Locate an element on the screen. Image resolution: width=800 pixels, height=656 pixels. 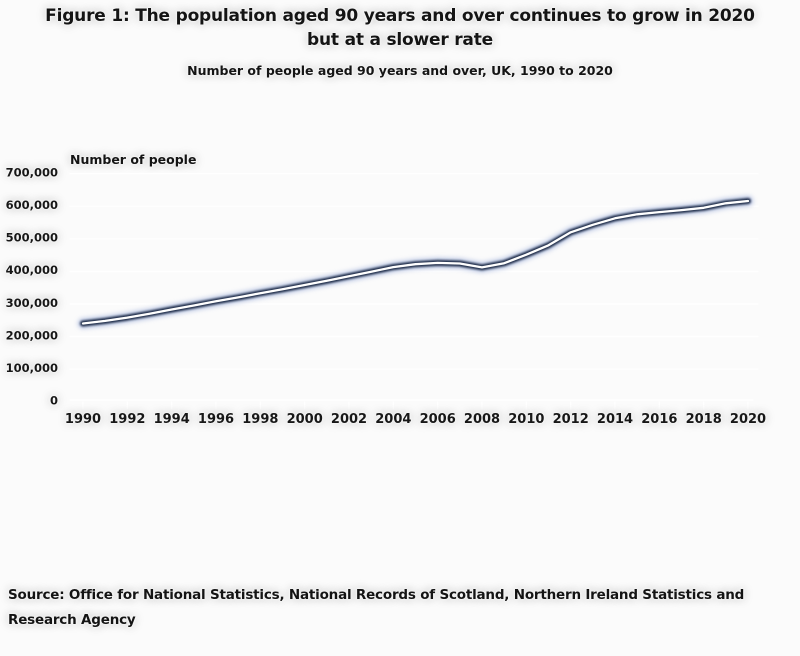
x-tick-label: 2012 is located at coordinates (571, 419).